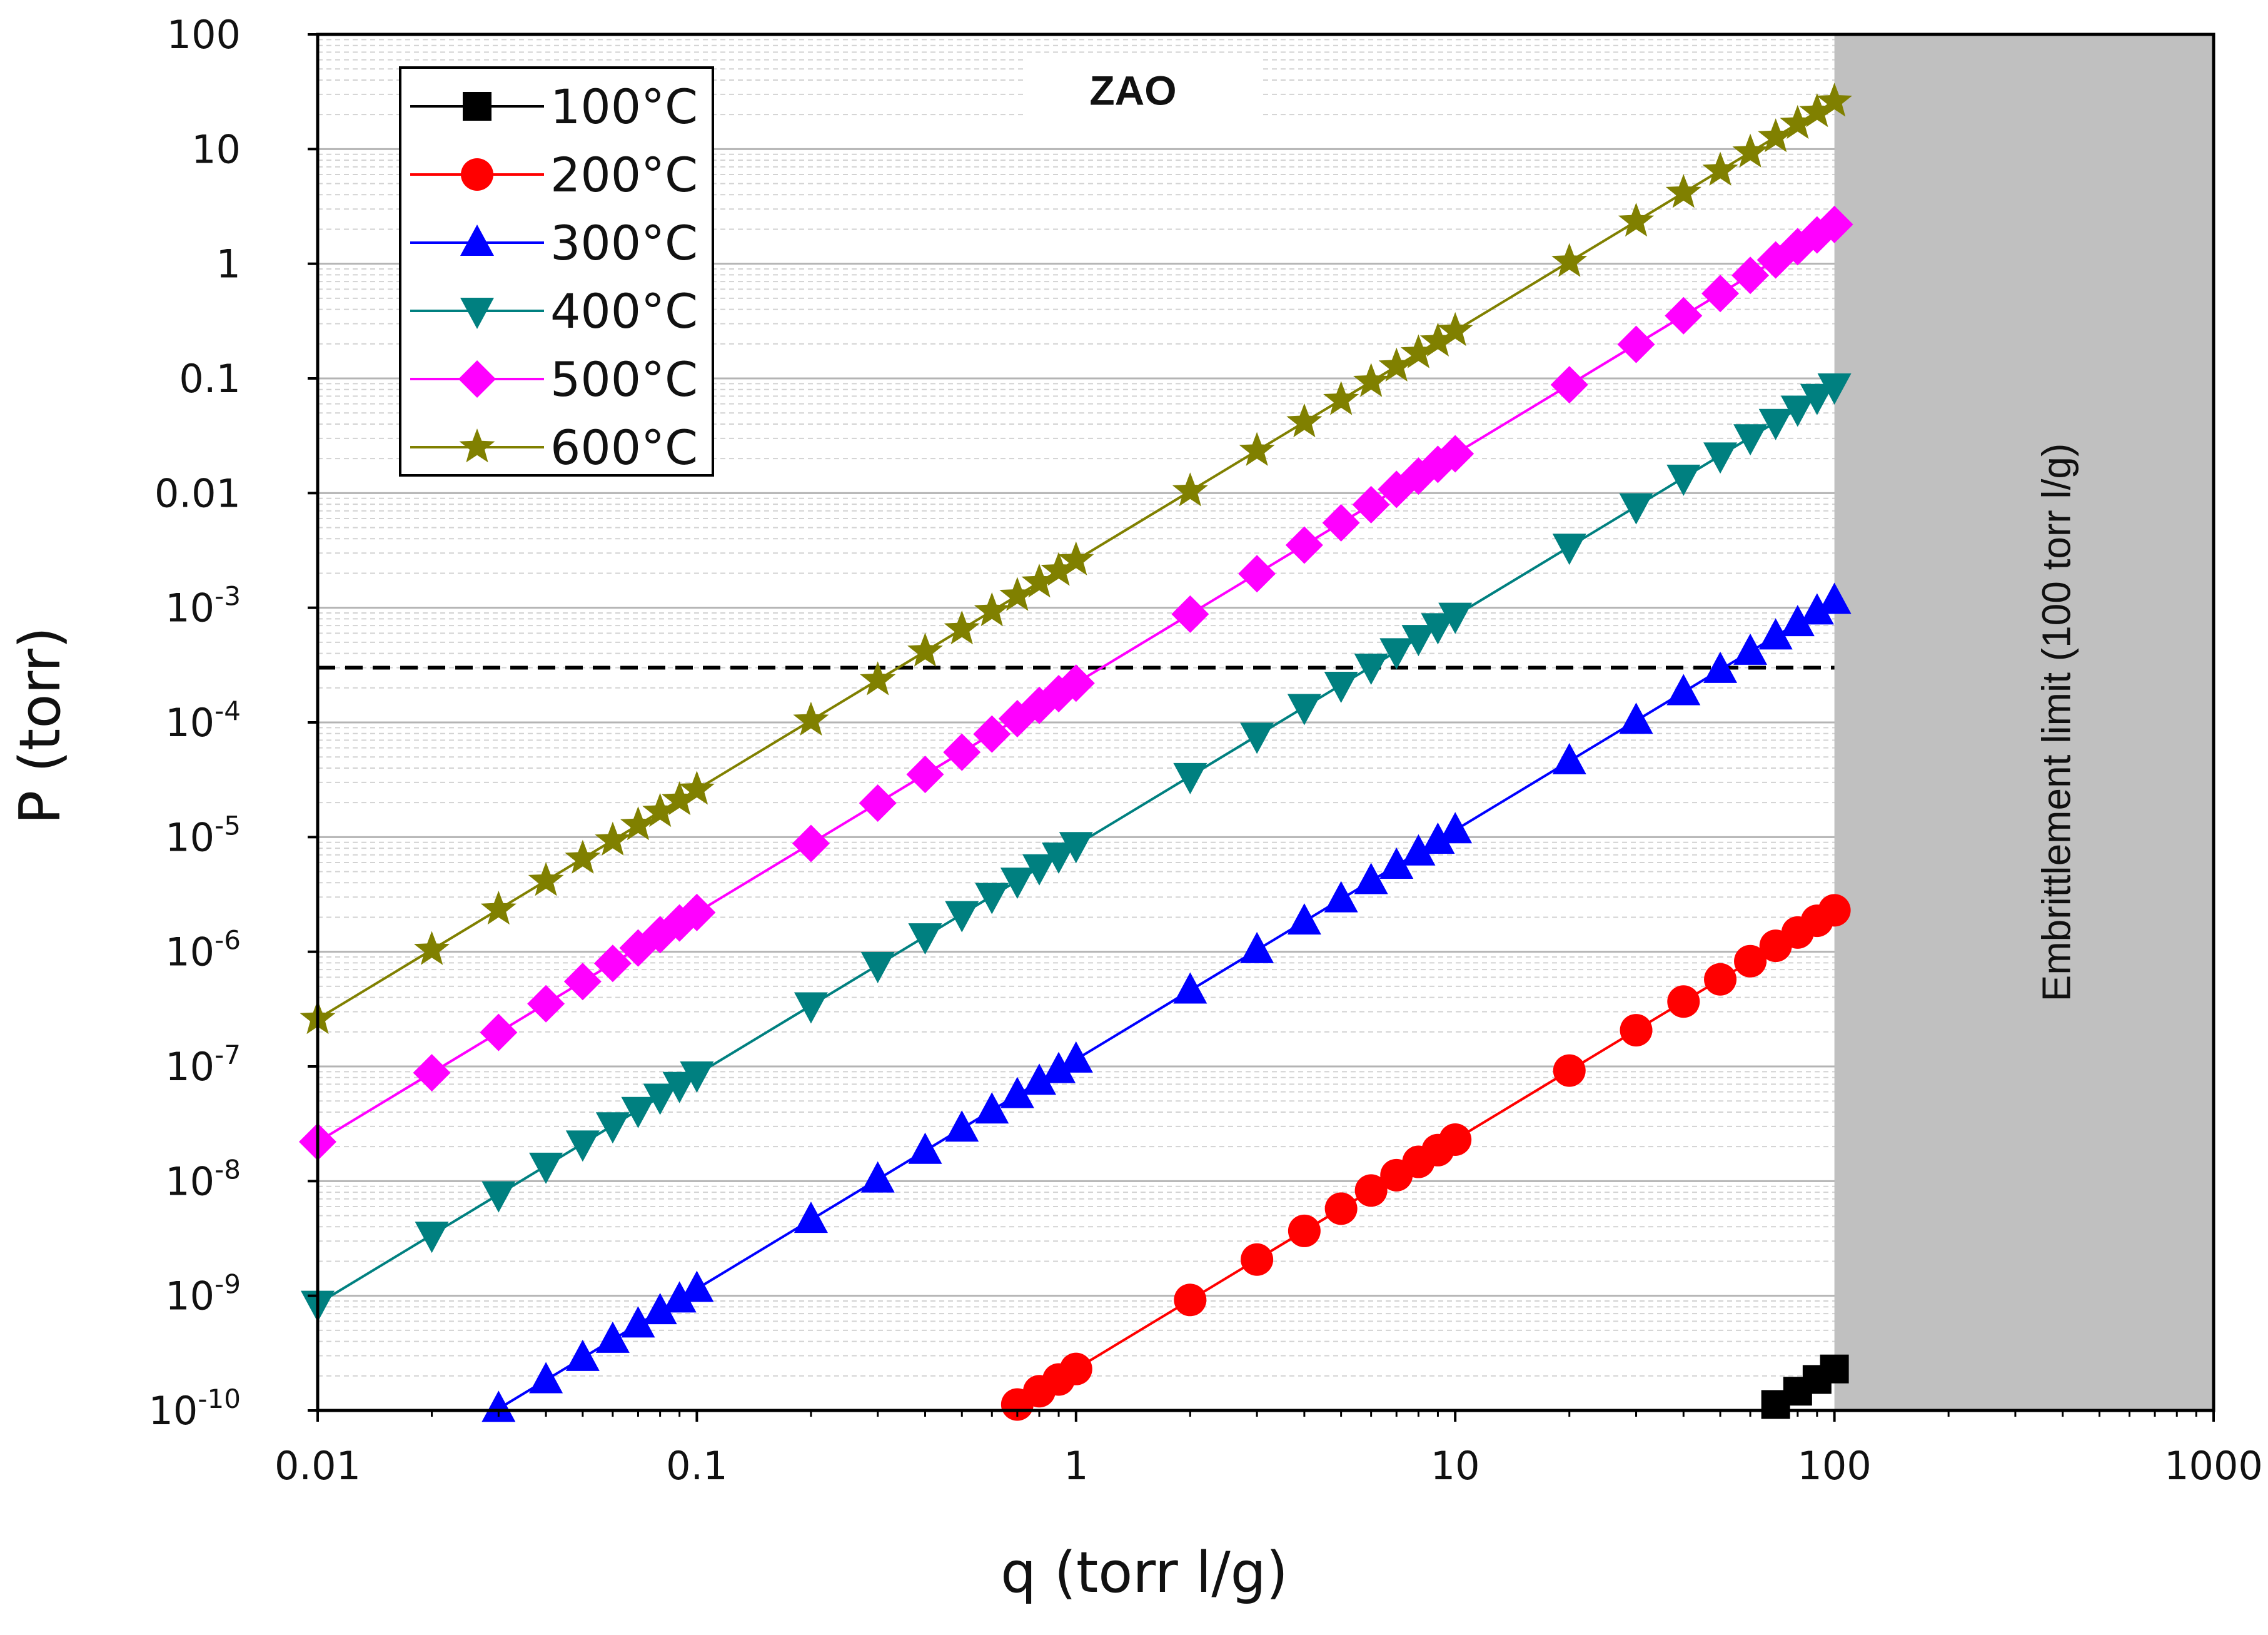  What do you see at coordinates (624, 175) in the screenshot?
I see `legend-label: 200°C` at bounding box center [624, 175].